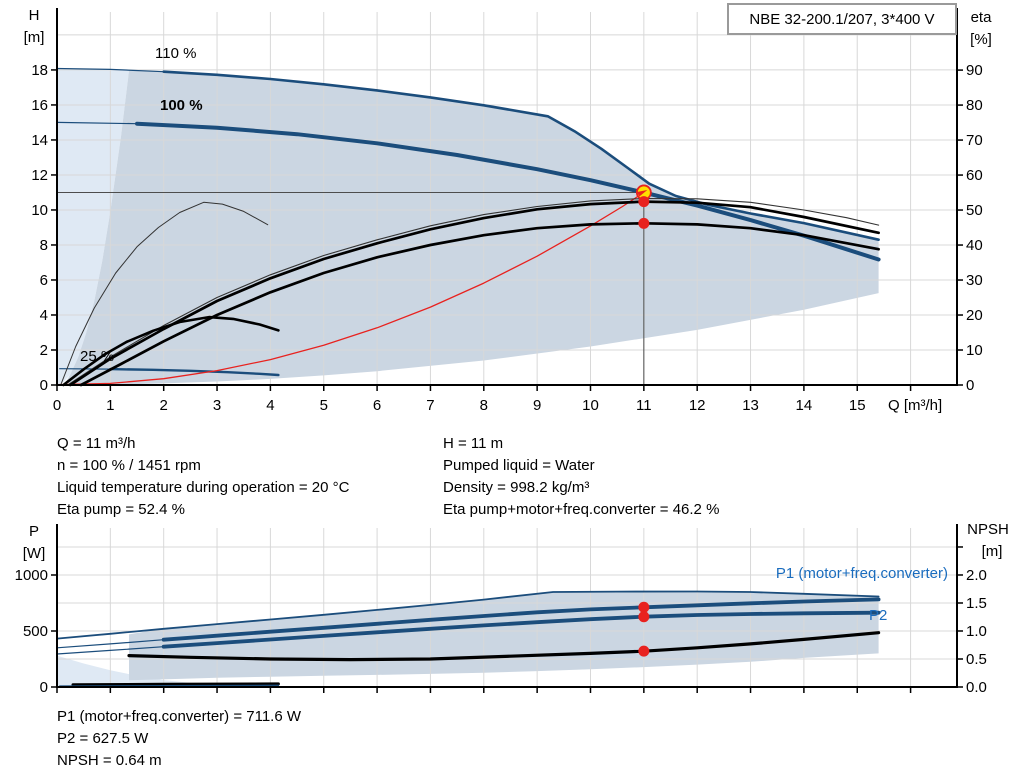 This screenshot has width=1024, height=781. I want to click on eta-pump-25-thin, so click(164, 293).